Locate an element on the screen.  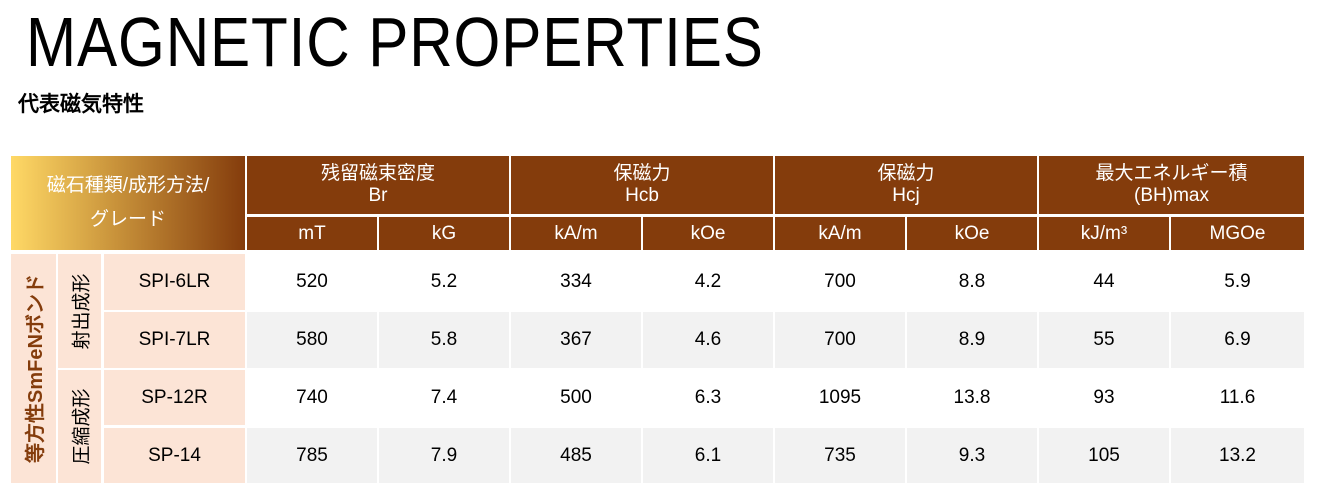
value-cell-text: 44 is located at coordinates (1104, 281).